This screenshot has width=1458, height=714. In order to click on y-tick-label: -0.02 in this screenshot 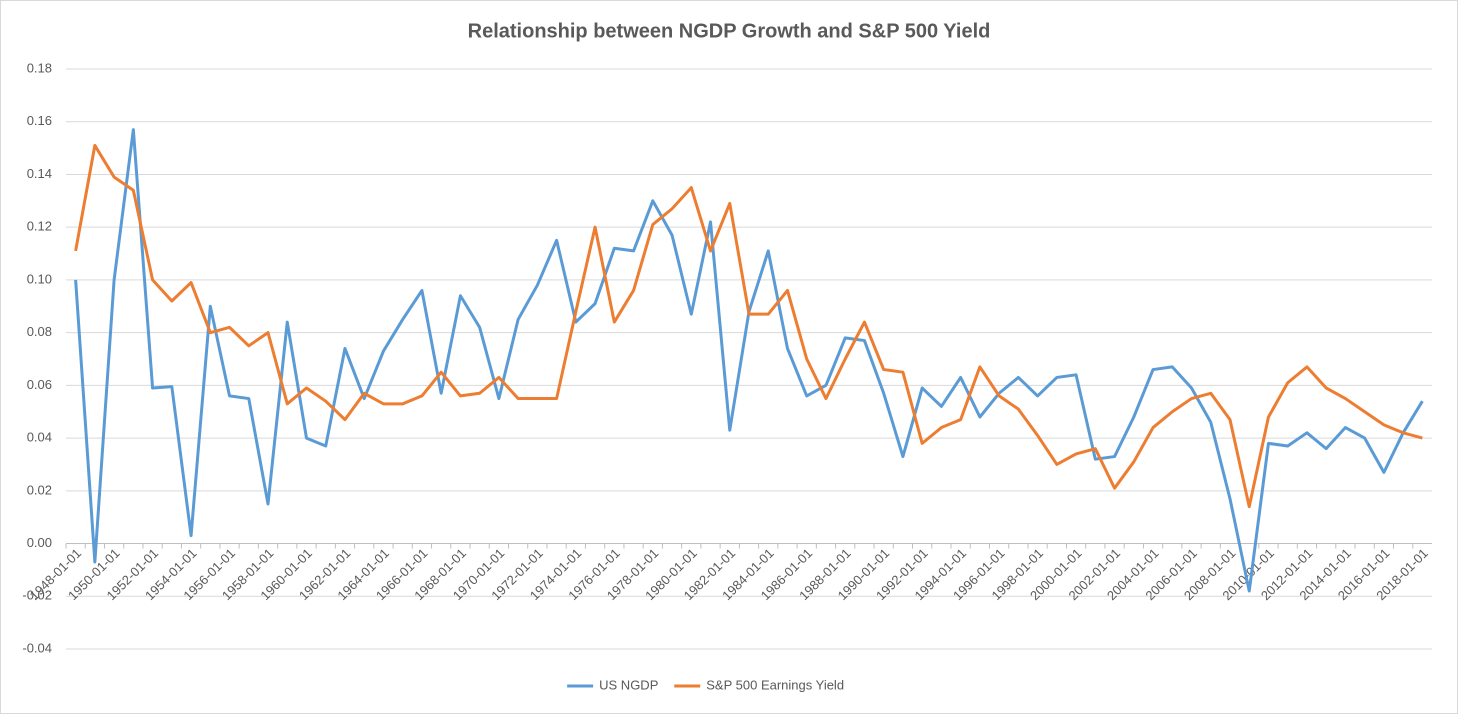, I will do `click(37, 595)`.